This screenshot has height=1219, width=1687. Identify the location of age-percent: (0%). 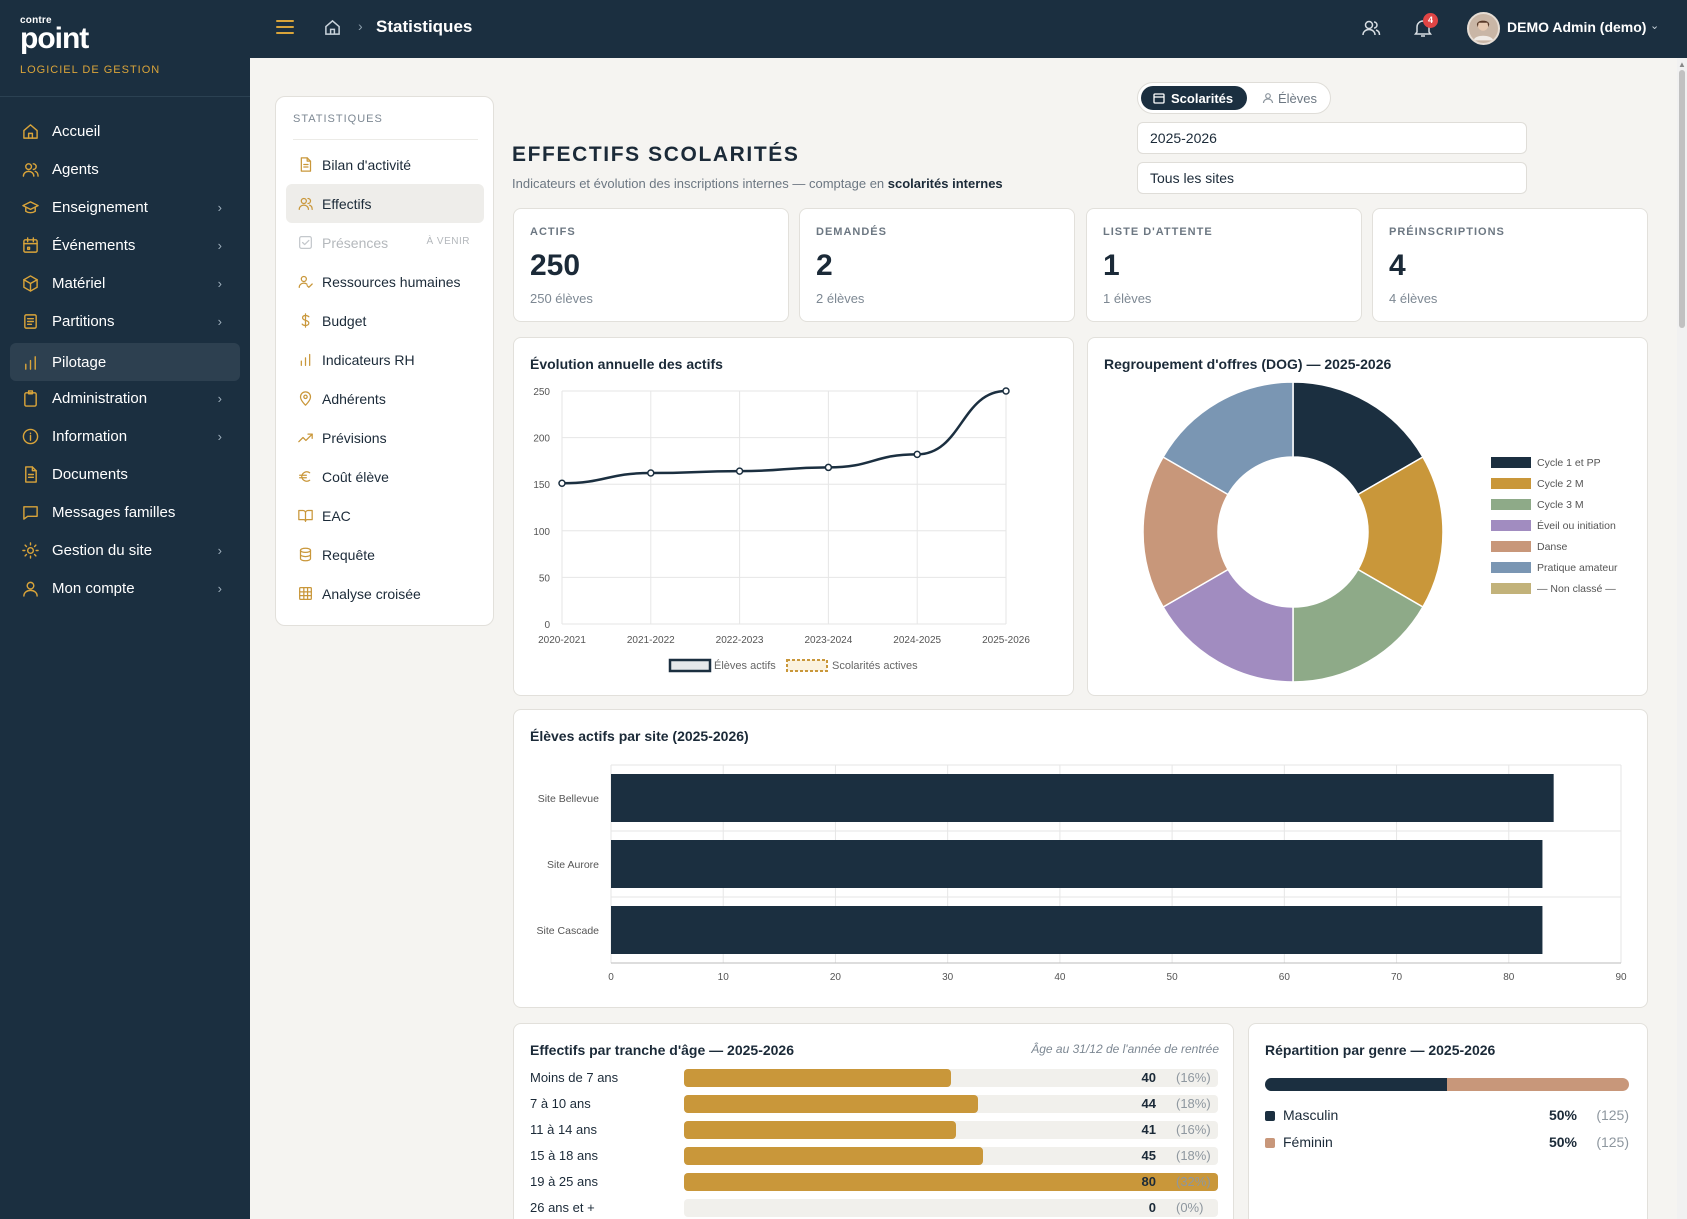
(1190, 1207).